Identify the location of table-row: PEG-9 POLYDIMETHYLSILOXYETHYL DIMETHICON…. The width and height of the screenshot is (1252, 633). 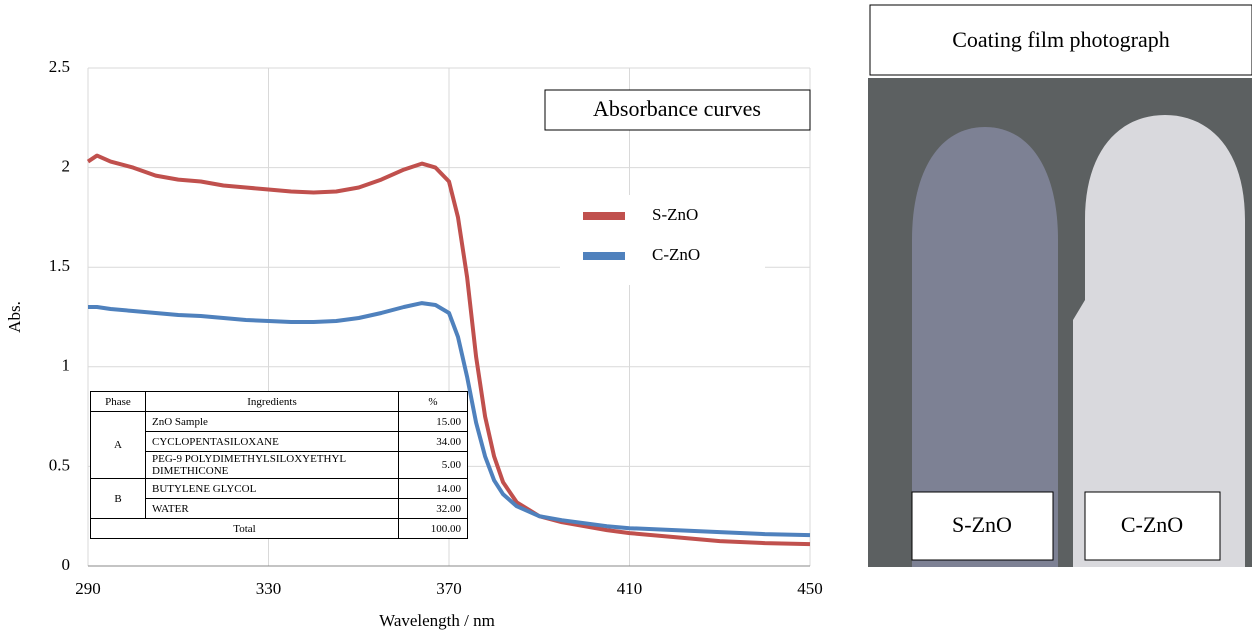
(279, 465).